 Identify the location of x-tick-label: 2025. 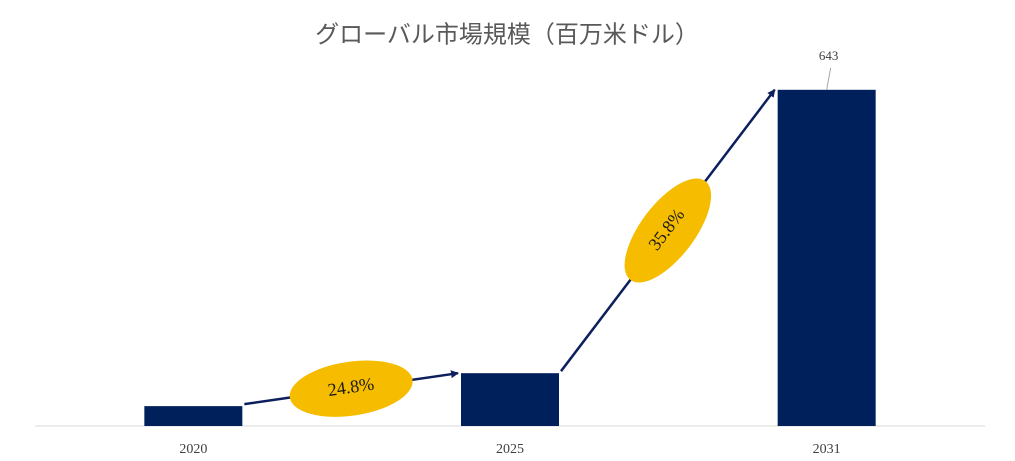
(510, 449).